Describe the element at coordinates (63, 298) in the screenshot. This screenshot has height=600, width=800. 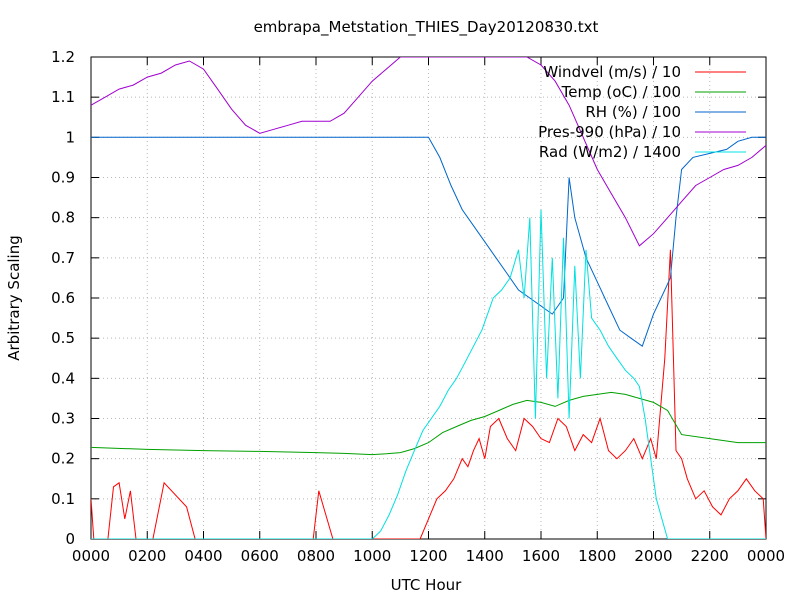
I see `y-tick-label: 0.6` at that location.